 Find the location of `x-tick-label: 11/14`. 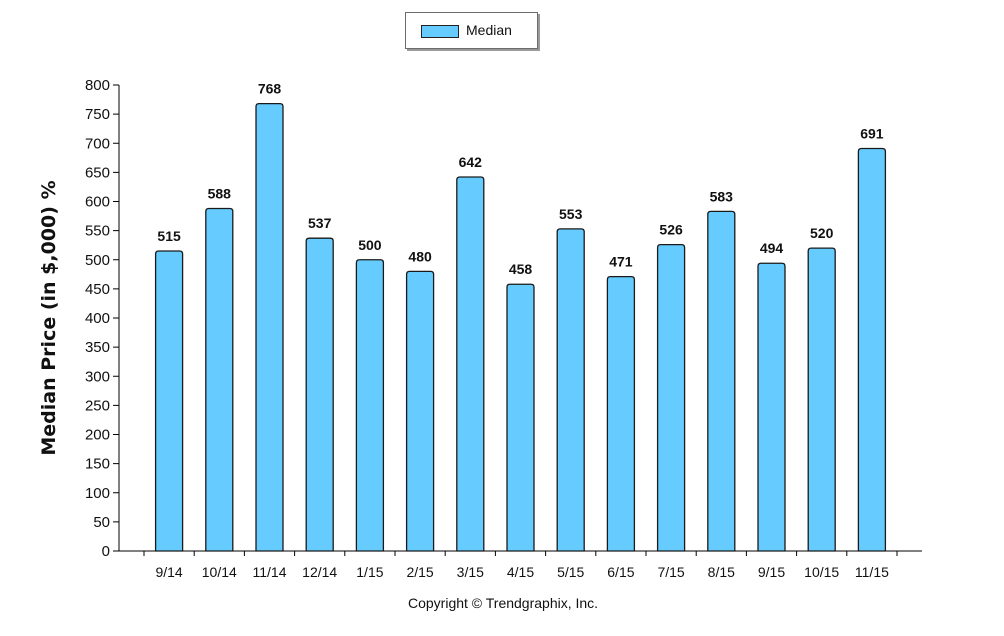

x-tick-label: 11/14 is located at coordinates (270, 572).